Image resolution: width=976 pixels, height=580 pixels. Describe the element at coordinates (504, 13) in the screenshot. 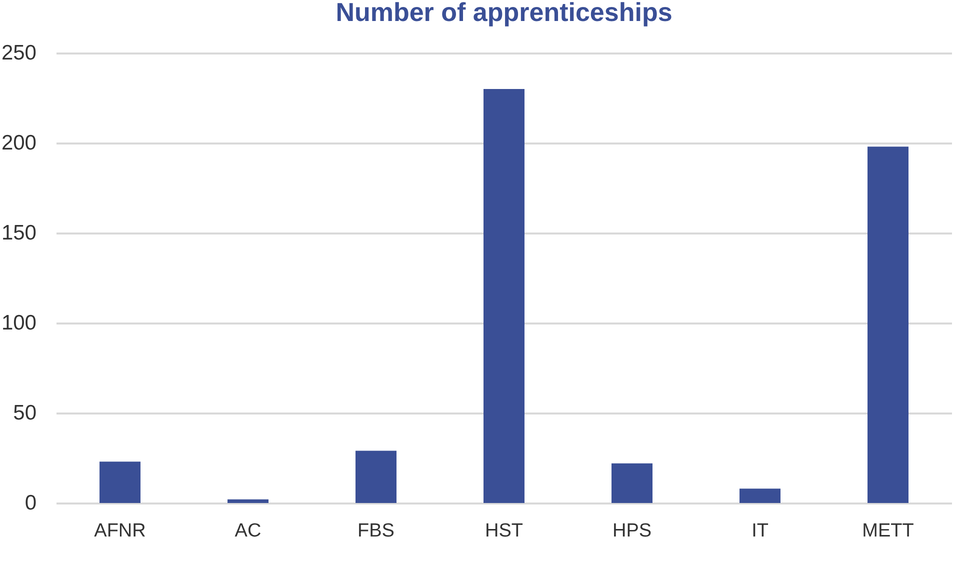

I see `chart-title: Number of apprenticeships` at that location.